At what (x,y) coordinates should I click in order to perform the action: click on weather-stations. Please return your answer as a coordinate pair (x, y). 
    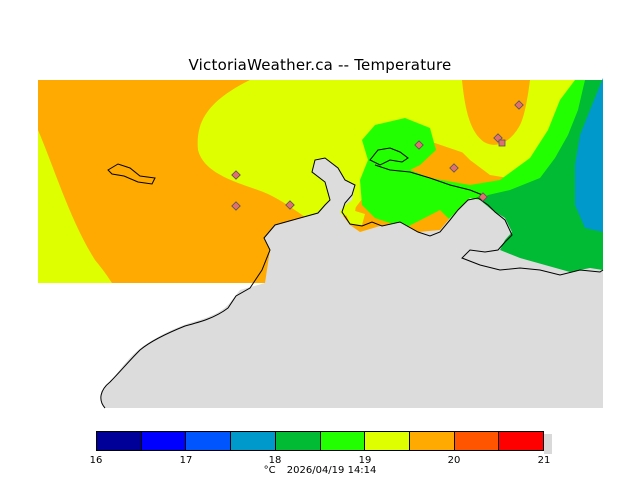
    Looking at the image, I should click on (377, 155).